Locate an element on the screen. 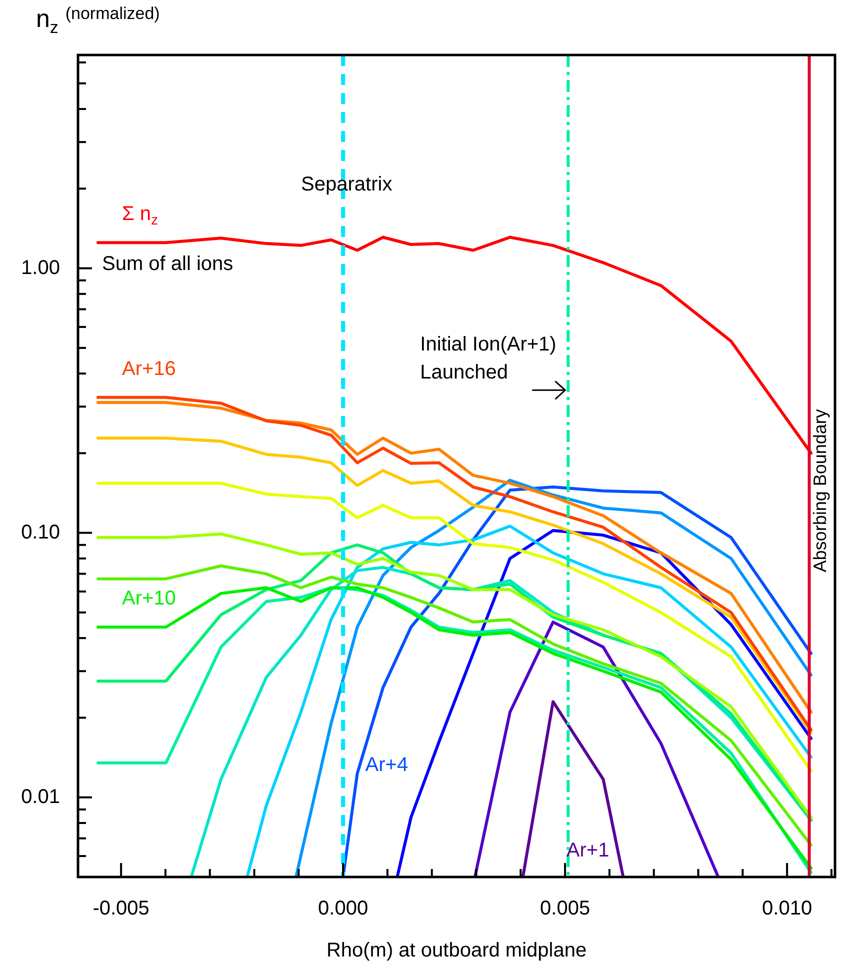 Image resolution: width=868 pixels, height=967 pixels. x-tick-label: -0.005 is located at coordinates (121, 909).